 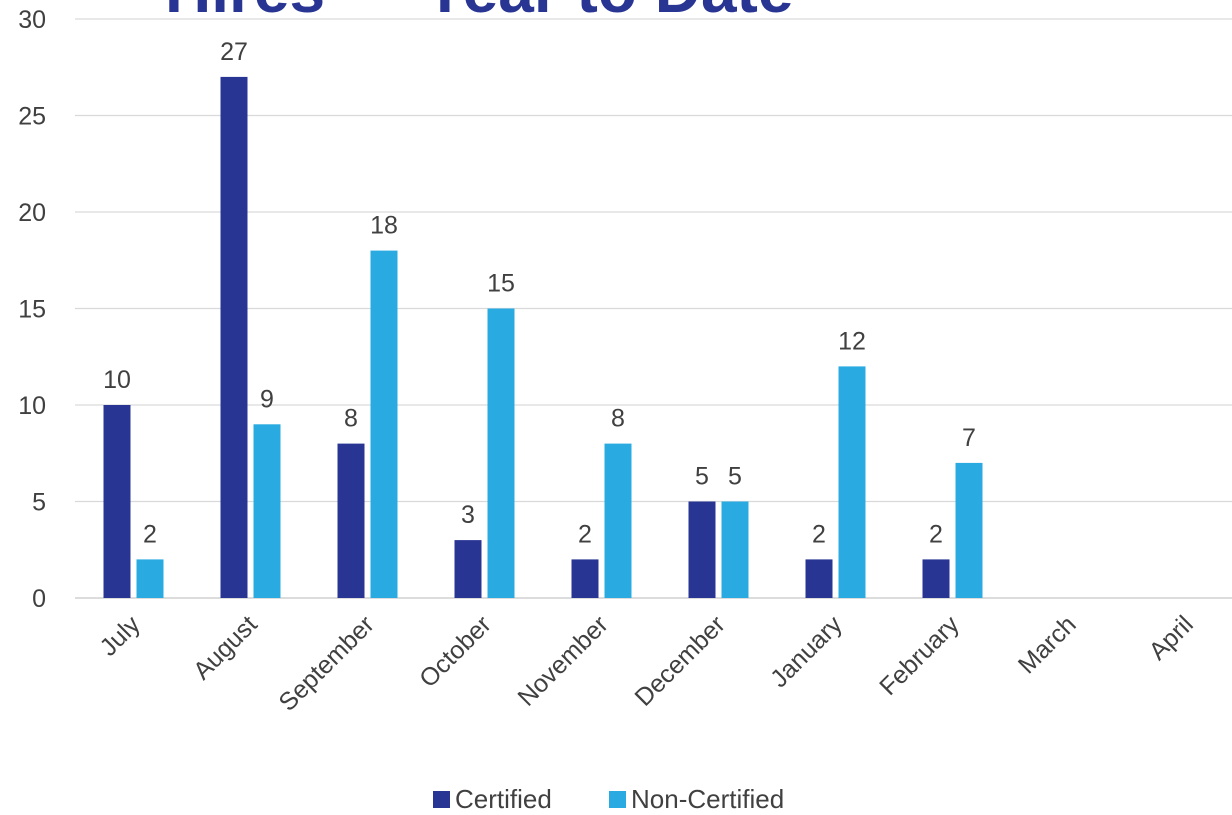 What do you see at coordinates (919, 655) in the screenshot?
I see `x-tick-label: February` at bounding box center [919, 655].